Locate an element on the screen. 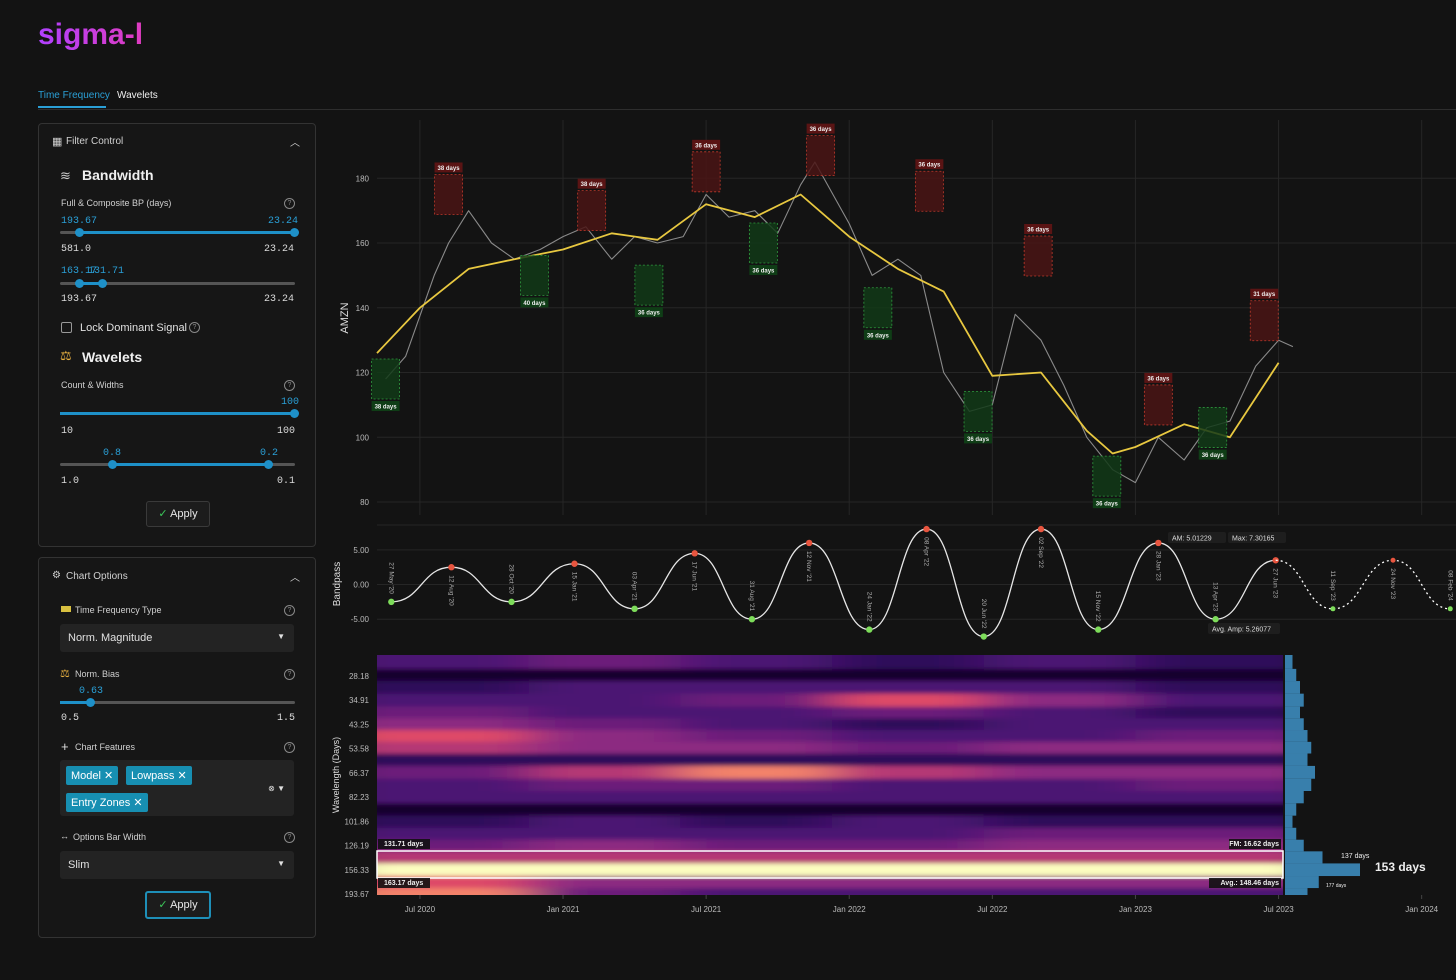  annotation-box is located at coordinates (1197, 537).